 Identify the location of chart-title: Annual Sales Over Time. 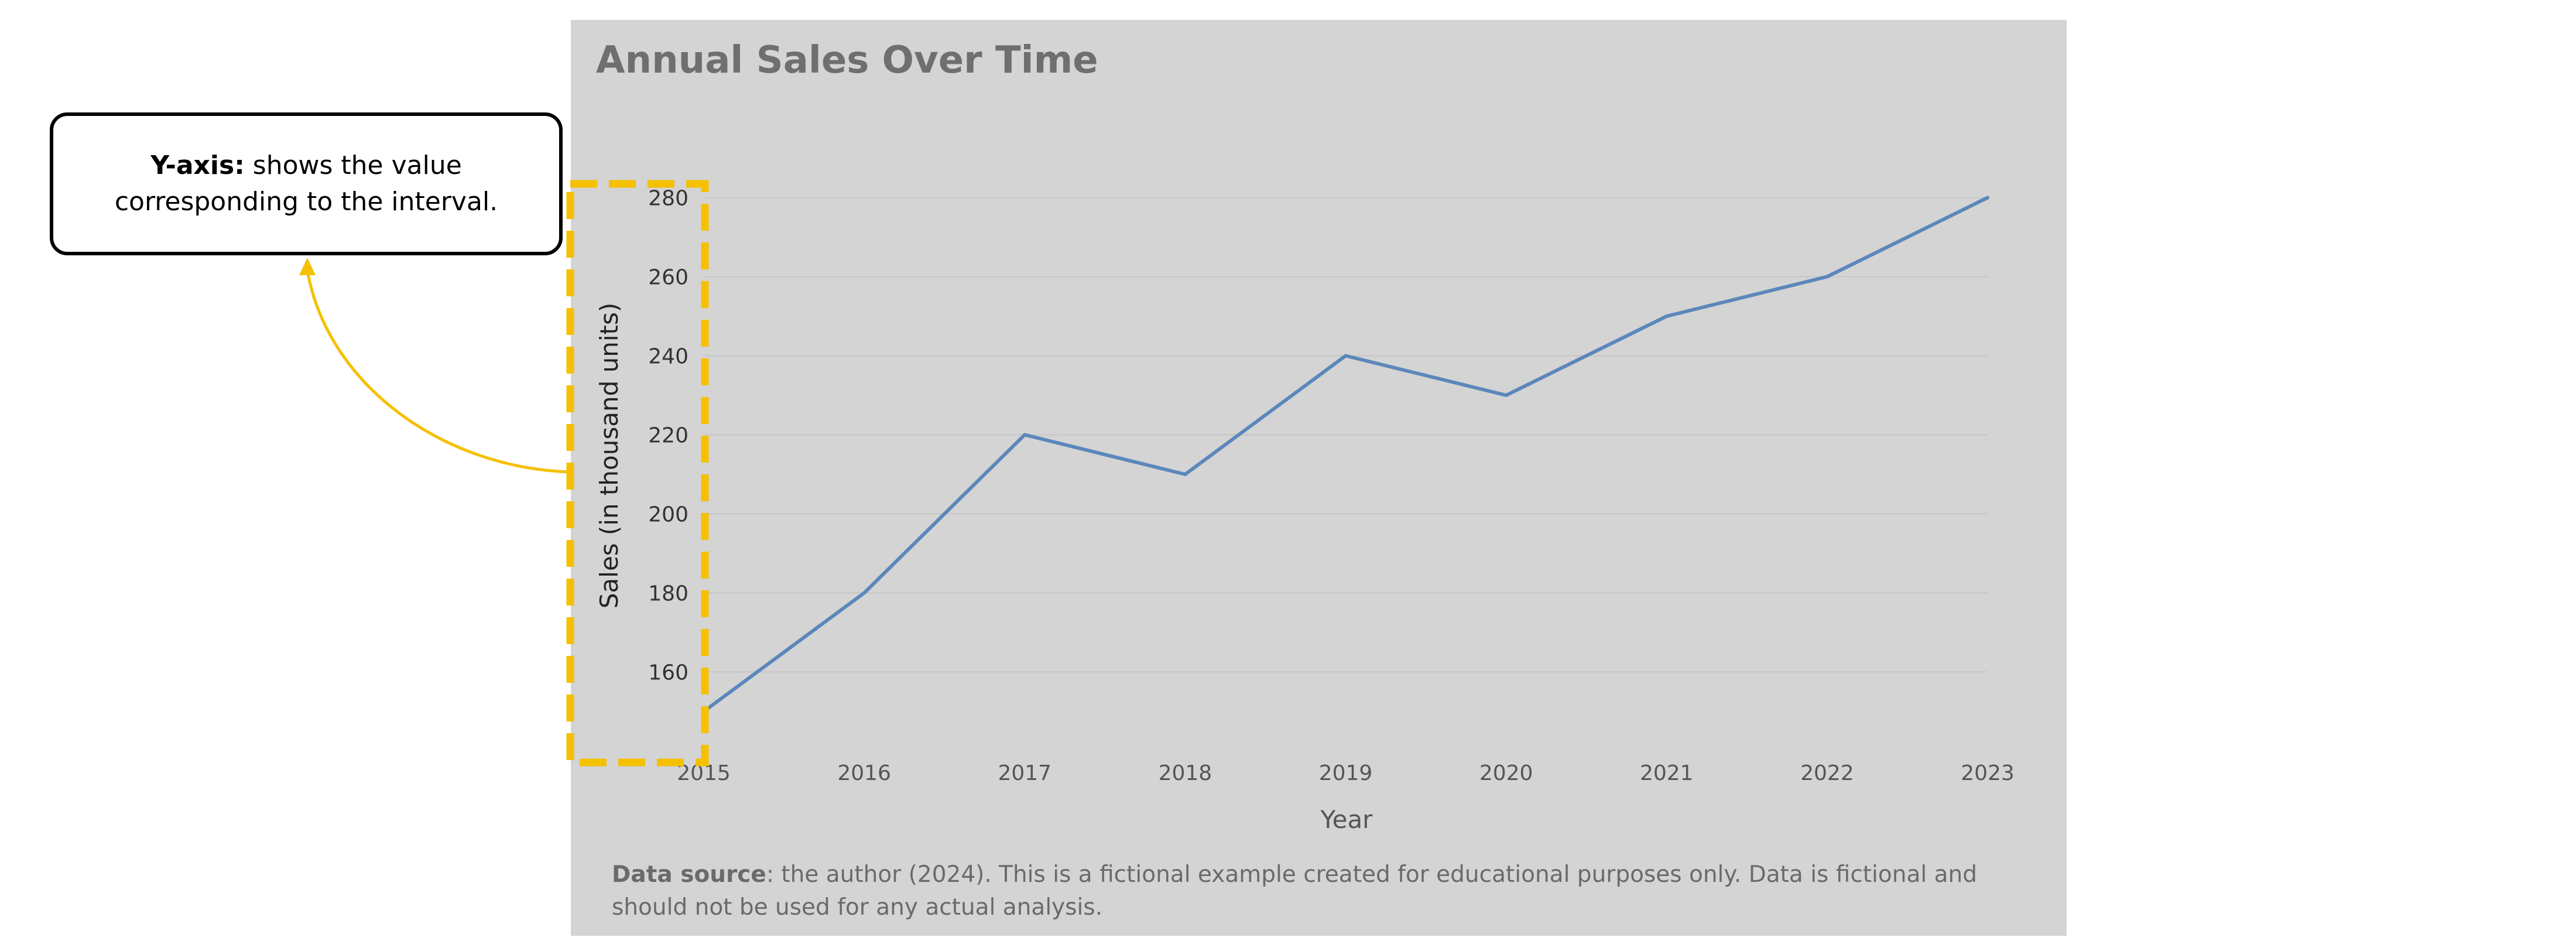
(847, 61).